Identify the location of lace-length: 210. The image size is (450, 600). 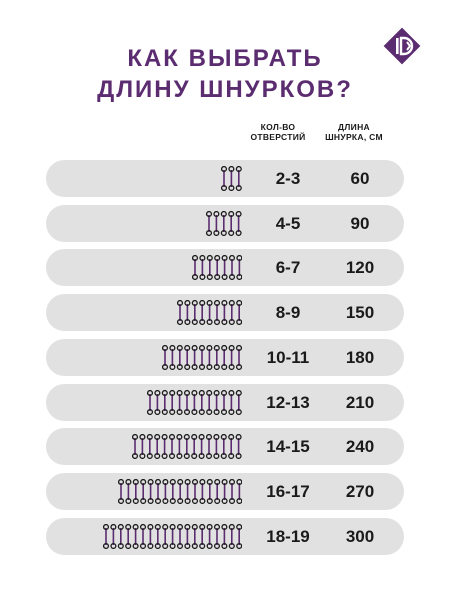
(360, 402).